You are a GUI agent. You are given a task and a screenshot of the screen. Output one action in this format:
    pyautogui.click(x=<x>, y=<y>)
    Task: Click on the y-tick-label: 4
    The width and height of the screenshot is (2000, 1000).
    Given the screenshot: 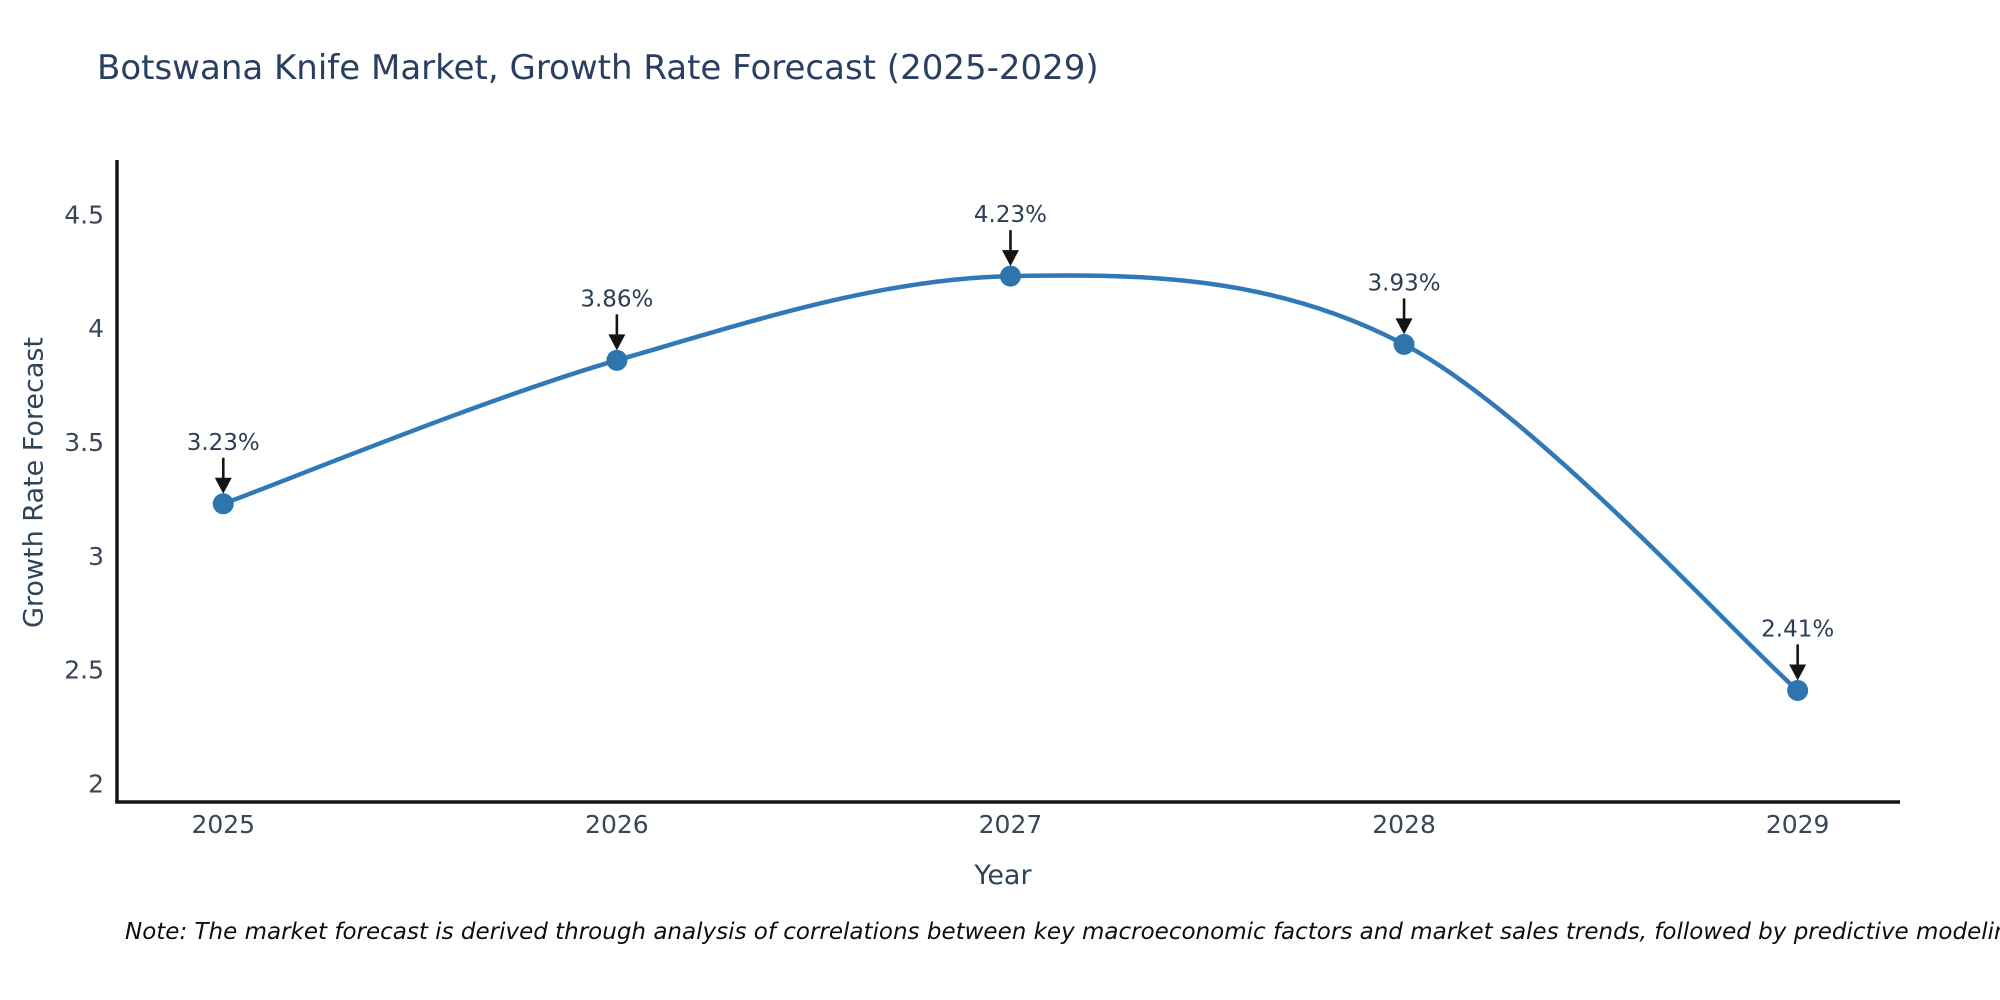 What is the action you would take?
    pyautogui.click(x=96, y=328)
    